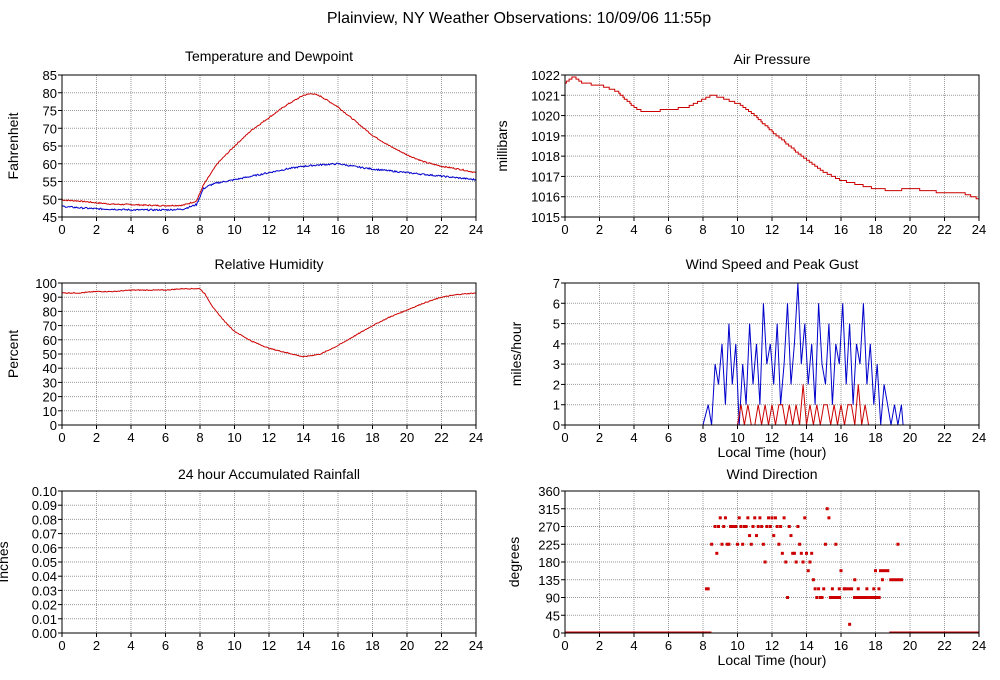  What do you see at coordinates (549, 562) in the screenshot?
I see `y-tick-label: 180` at bounding box center [549, 562].